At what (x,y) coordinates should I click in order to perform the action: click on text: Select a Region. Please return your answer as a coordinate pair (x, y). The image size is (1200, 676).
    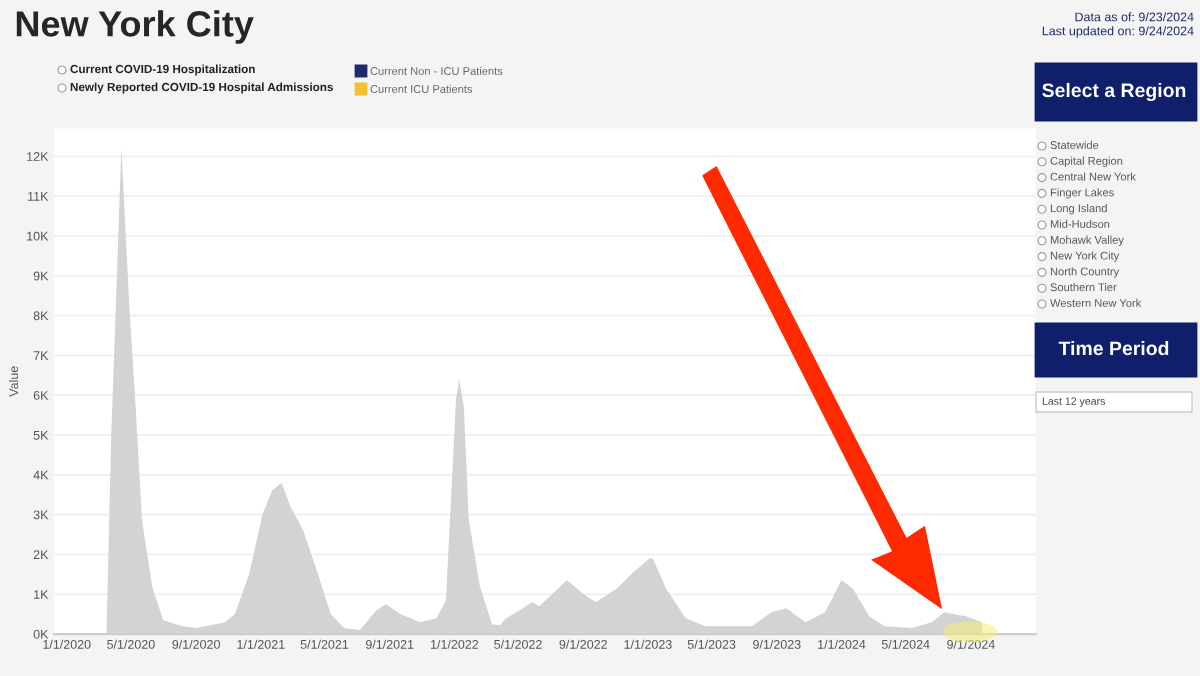
    Looking at the image, I should click on (1114, 92).